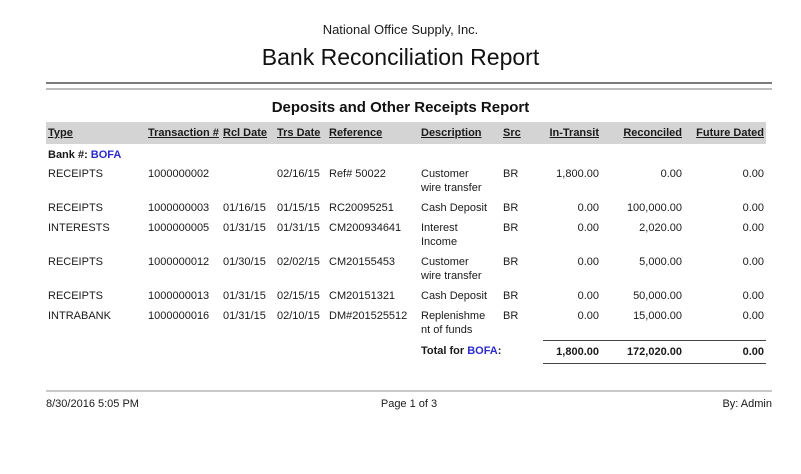  Describe the element at coordinates (179, 228) in the screenshot. I see `cell-transaction: 1000000005` at that location.